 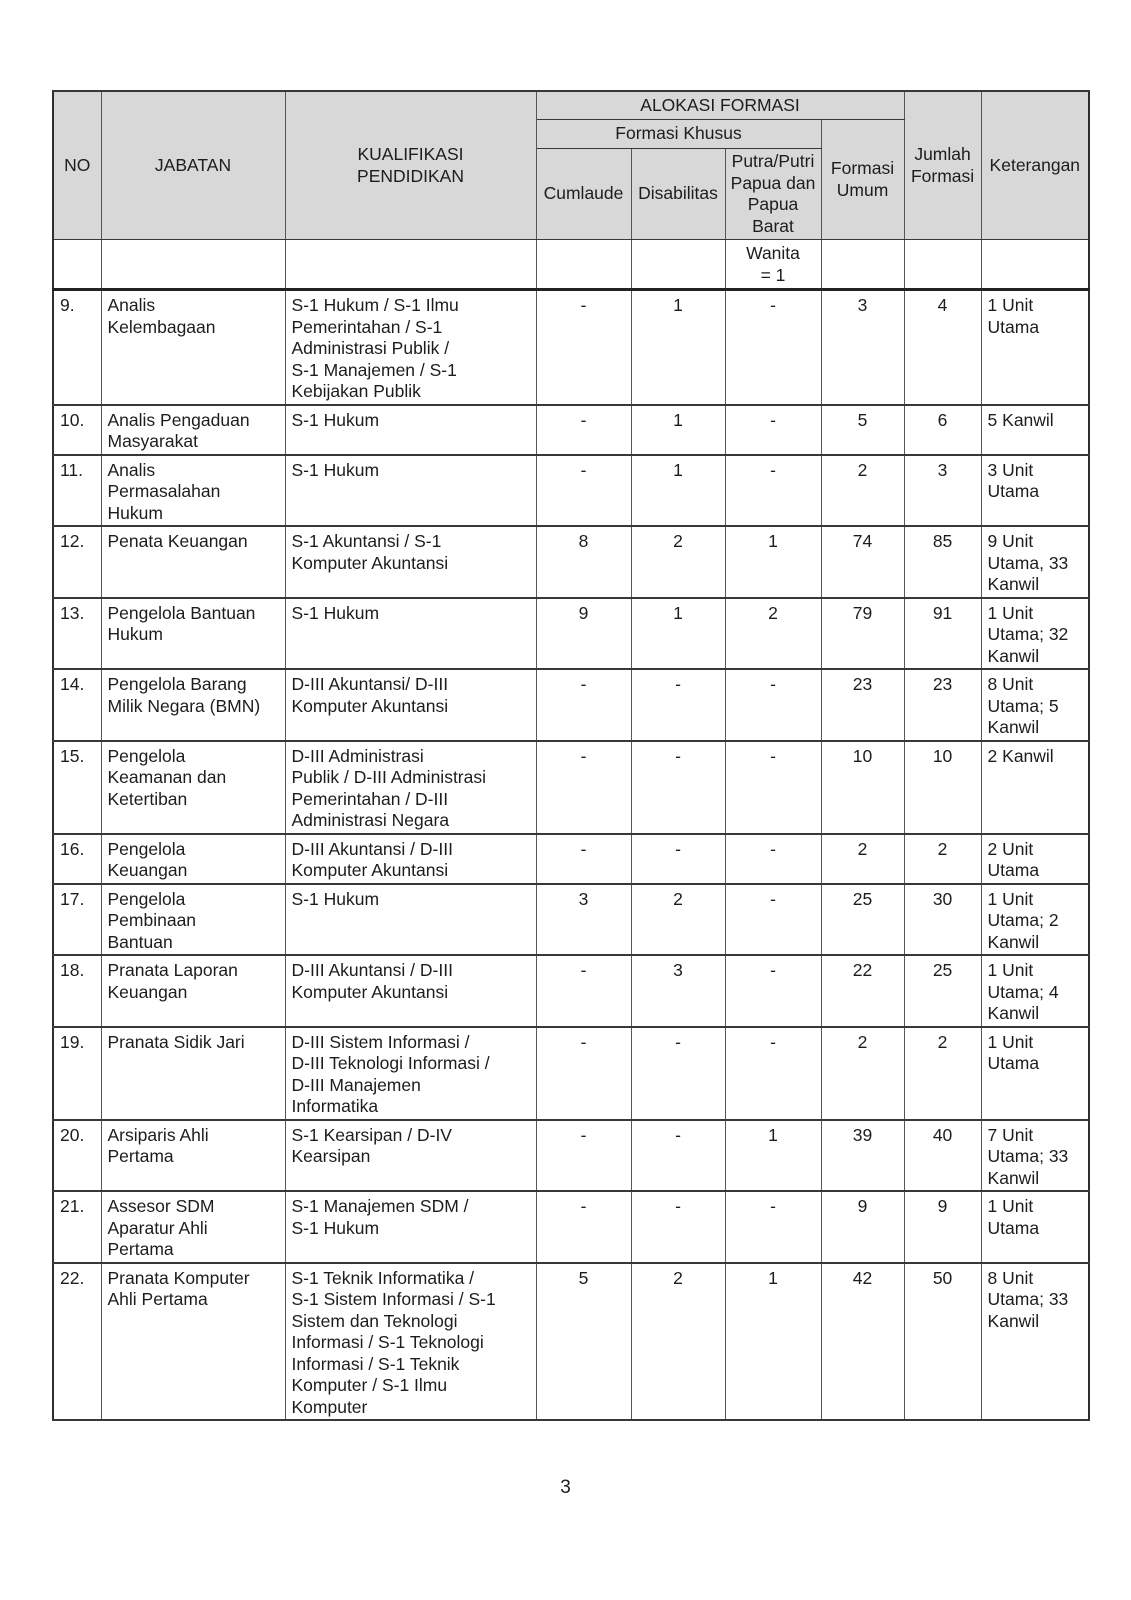 What do you see at coordinates (678, 194) in the screenshot?
I see `header-disabilitas: Disabilitas` at bounding box center [678, 194].